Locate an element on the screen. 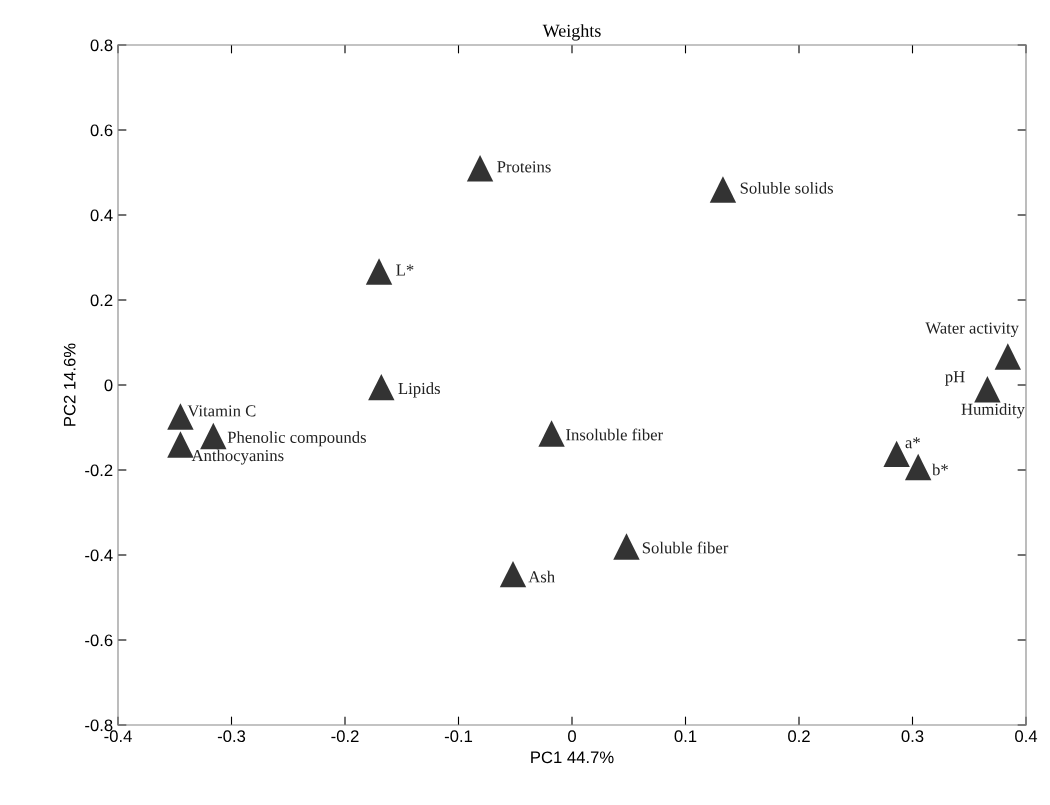 This screenshot has width=1050, height=805. annotation: Ash is located at coordinates (541, 576).